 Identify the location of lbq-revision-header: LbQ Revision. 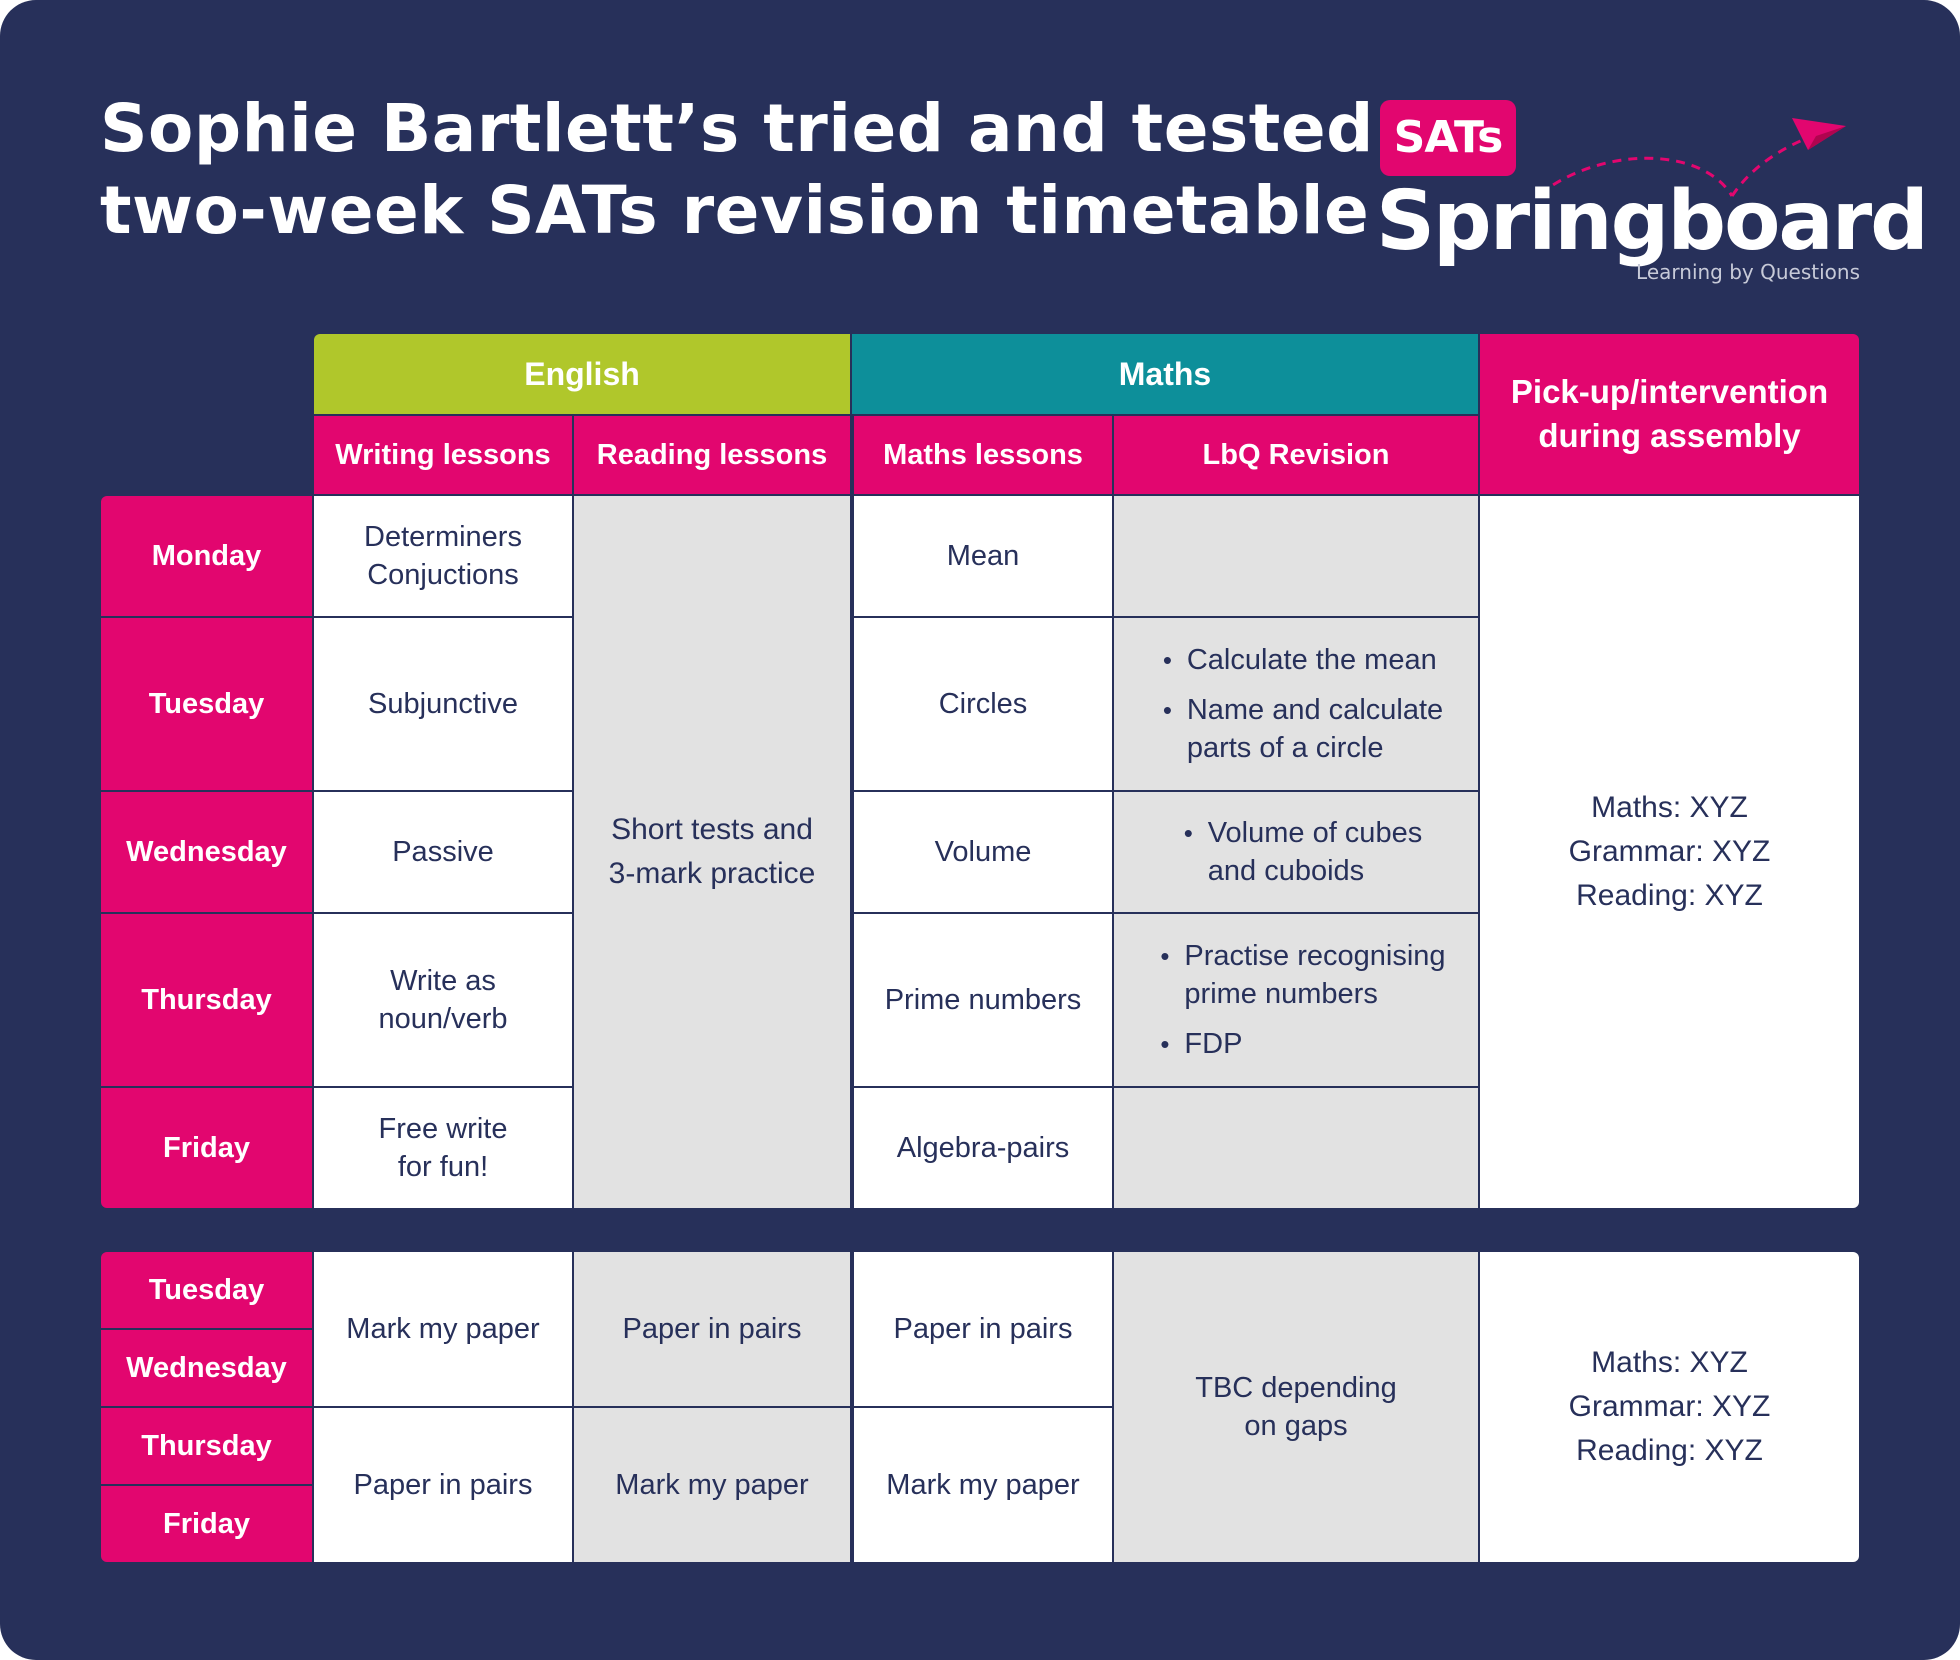
(1296, 455).